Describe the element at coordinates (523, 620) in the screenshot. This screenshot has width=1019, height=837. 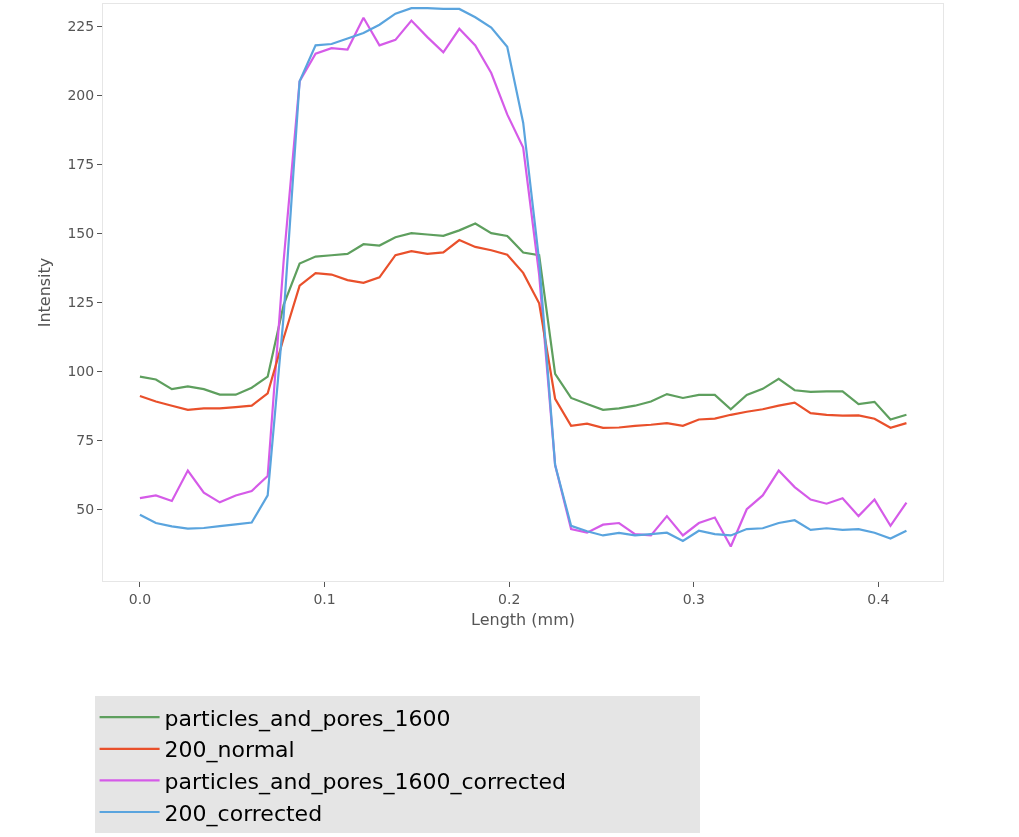
I see `x-axis-title: Length (mm)` at that location.